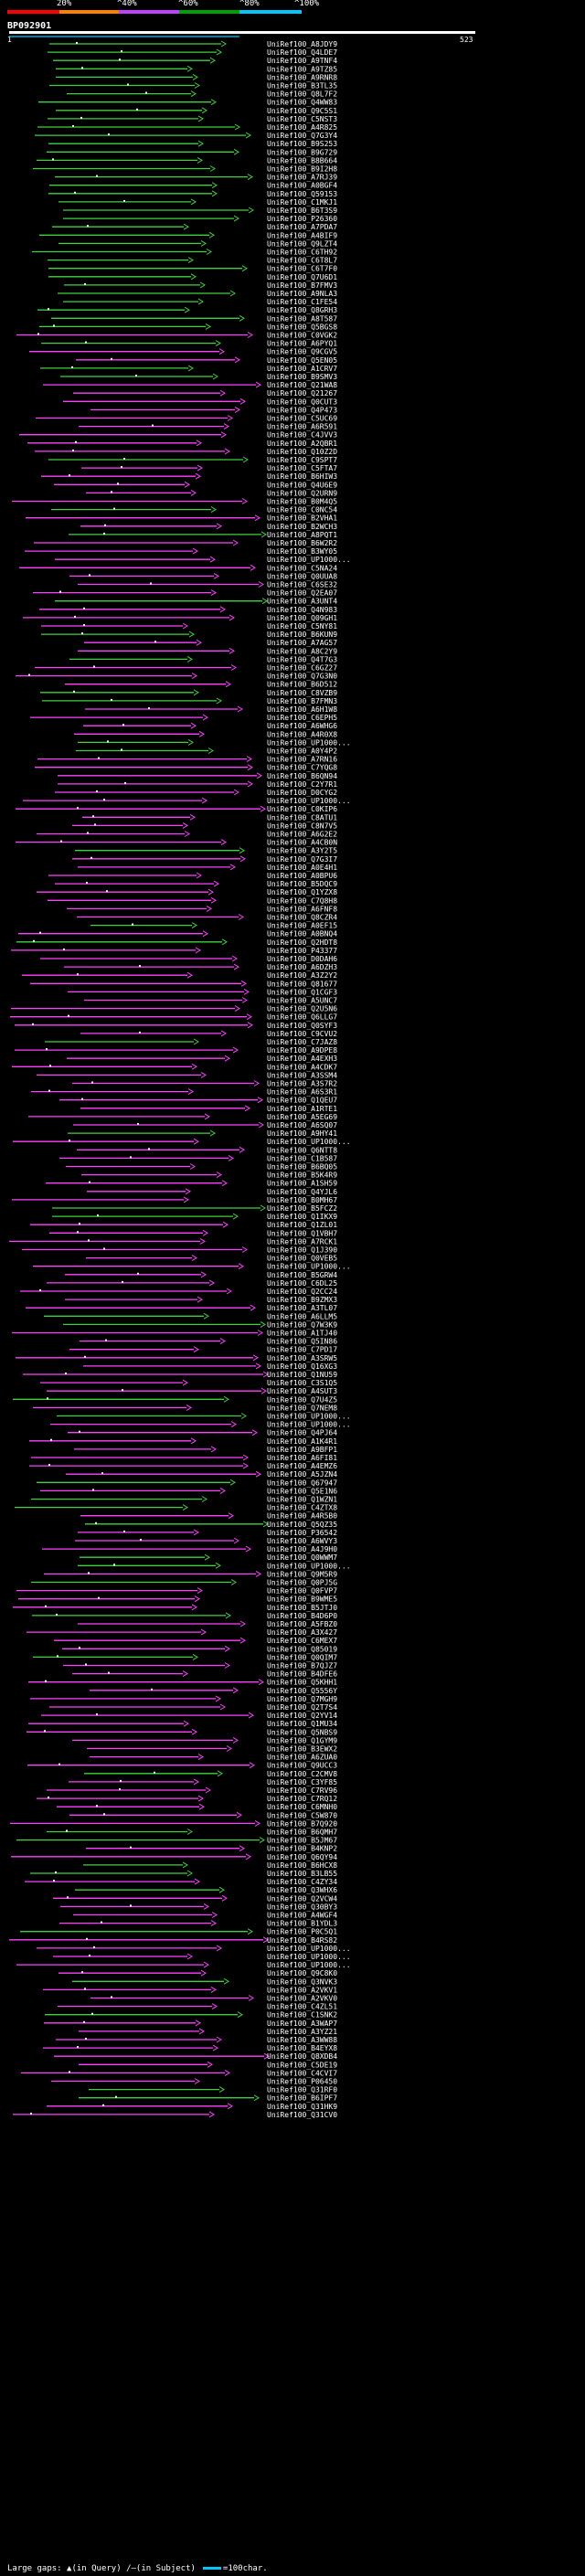 The width and height of the screenshot is (585, 2576). I want to click on hit-id-link: UniRef100_A4EXH3, so click(302, 1059).